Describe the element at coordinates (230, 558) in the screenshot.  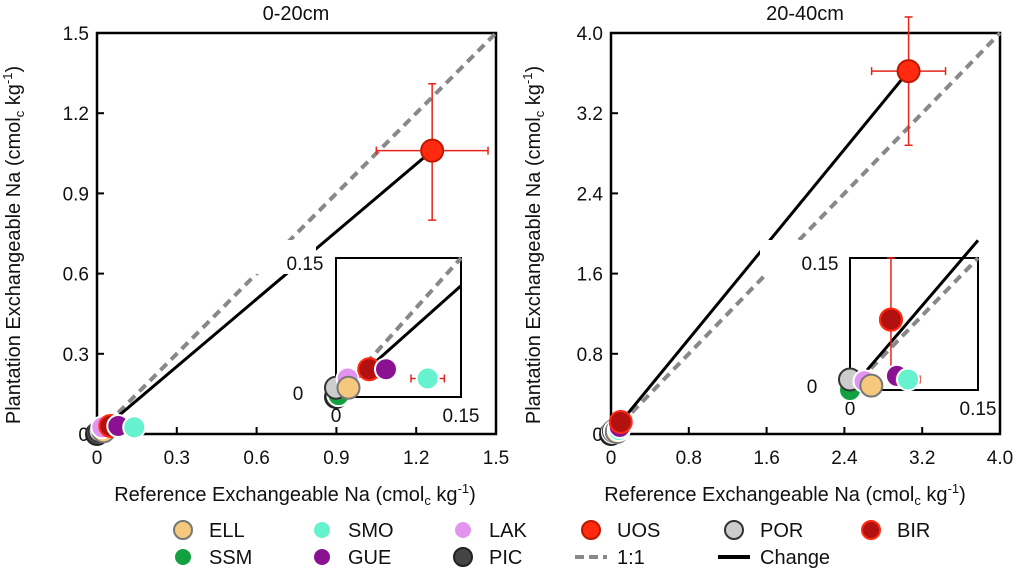
I see `legend-item-ssm-label: SSM` at that location.